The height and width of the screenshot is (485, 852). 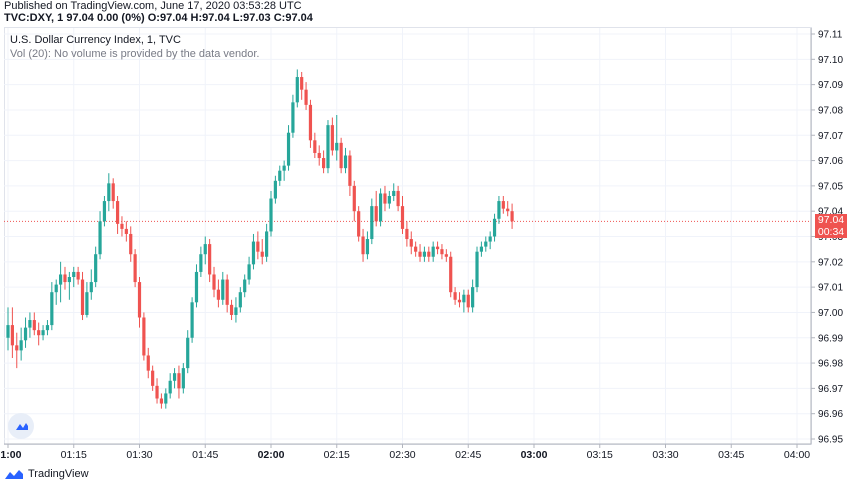 I want to click on last-price-tag: 97.04, so click(x=831, y=220).